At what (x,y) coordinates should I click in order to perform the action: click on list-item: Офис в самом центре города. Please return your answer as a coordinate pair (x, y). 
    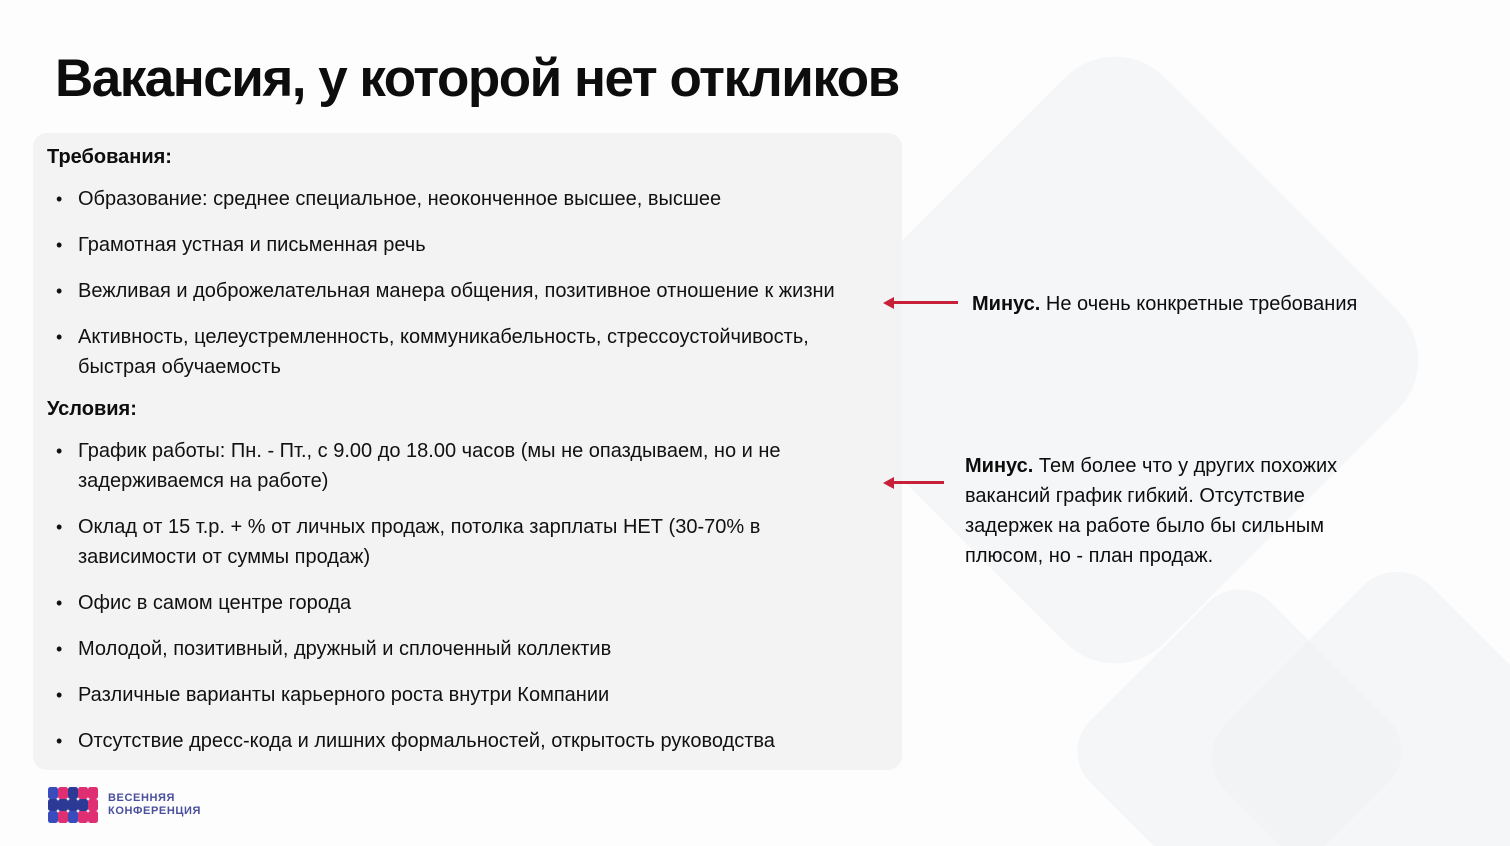
    Looking at the image, I should click on (462, 603).